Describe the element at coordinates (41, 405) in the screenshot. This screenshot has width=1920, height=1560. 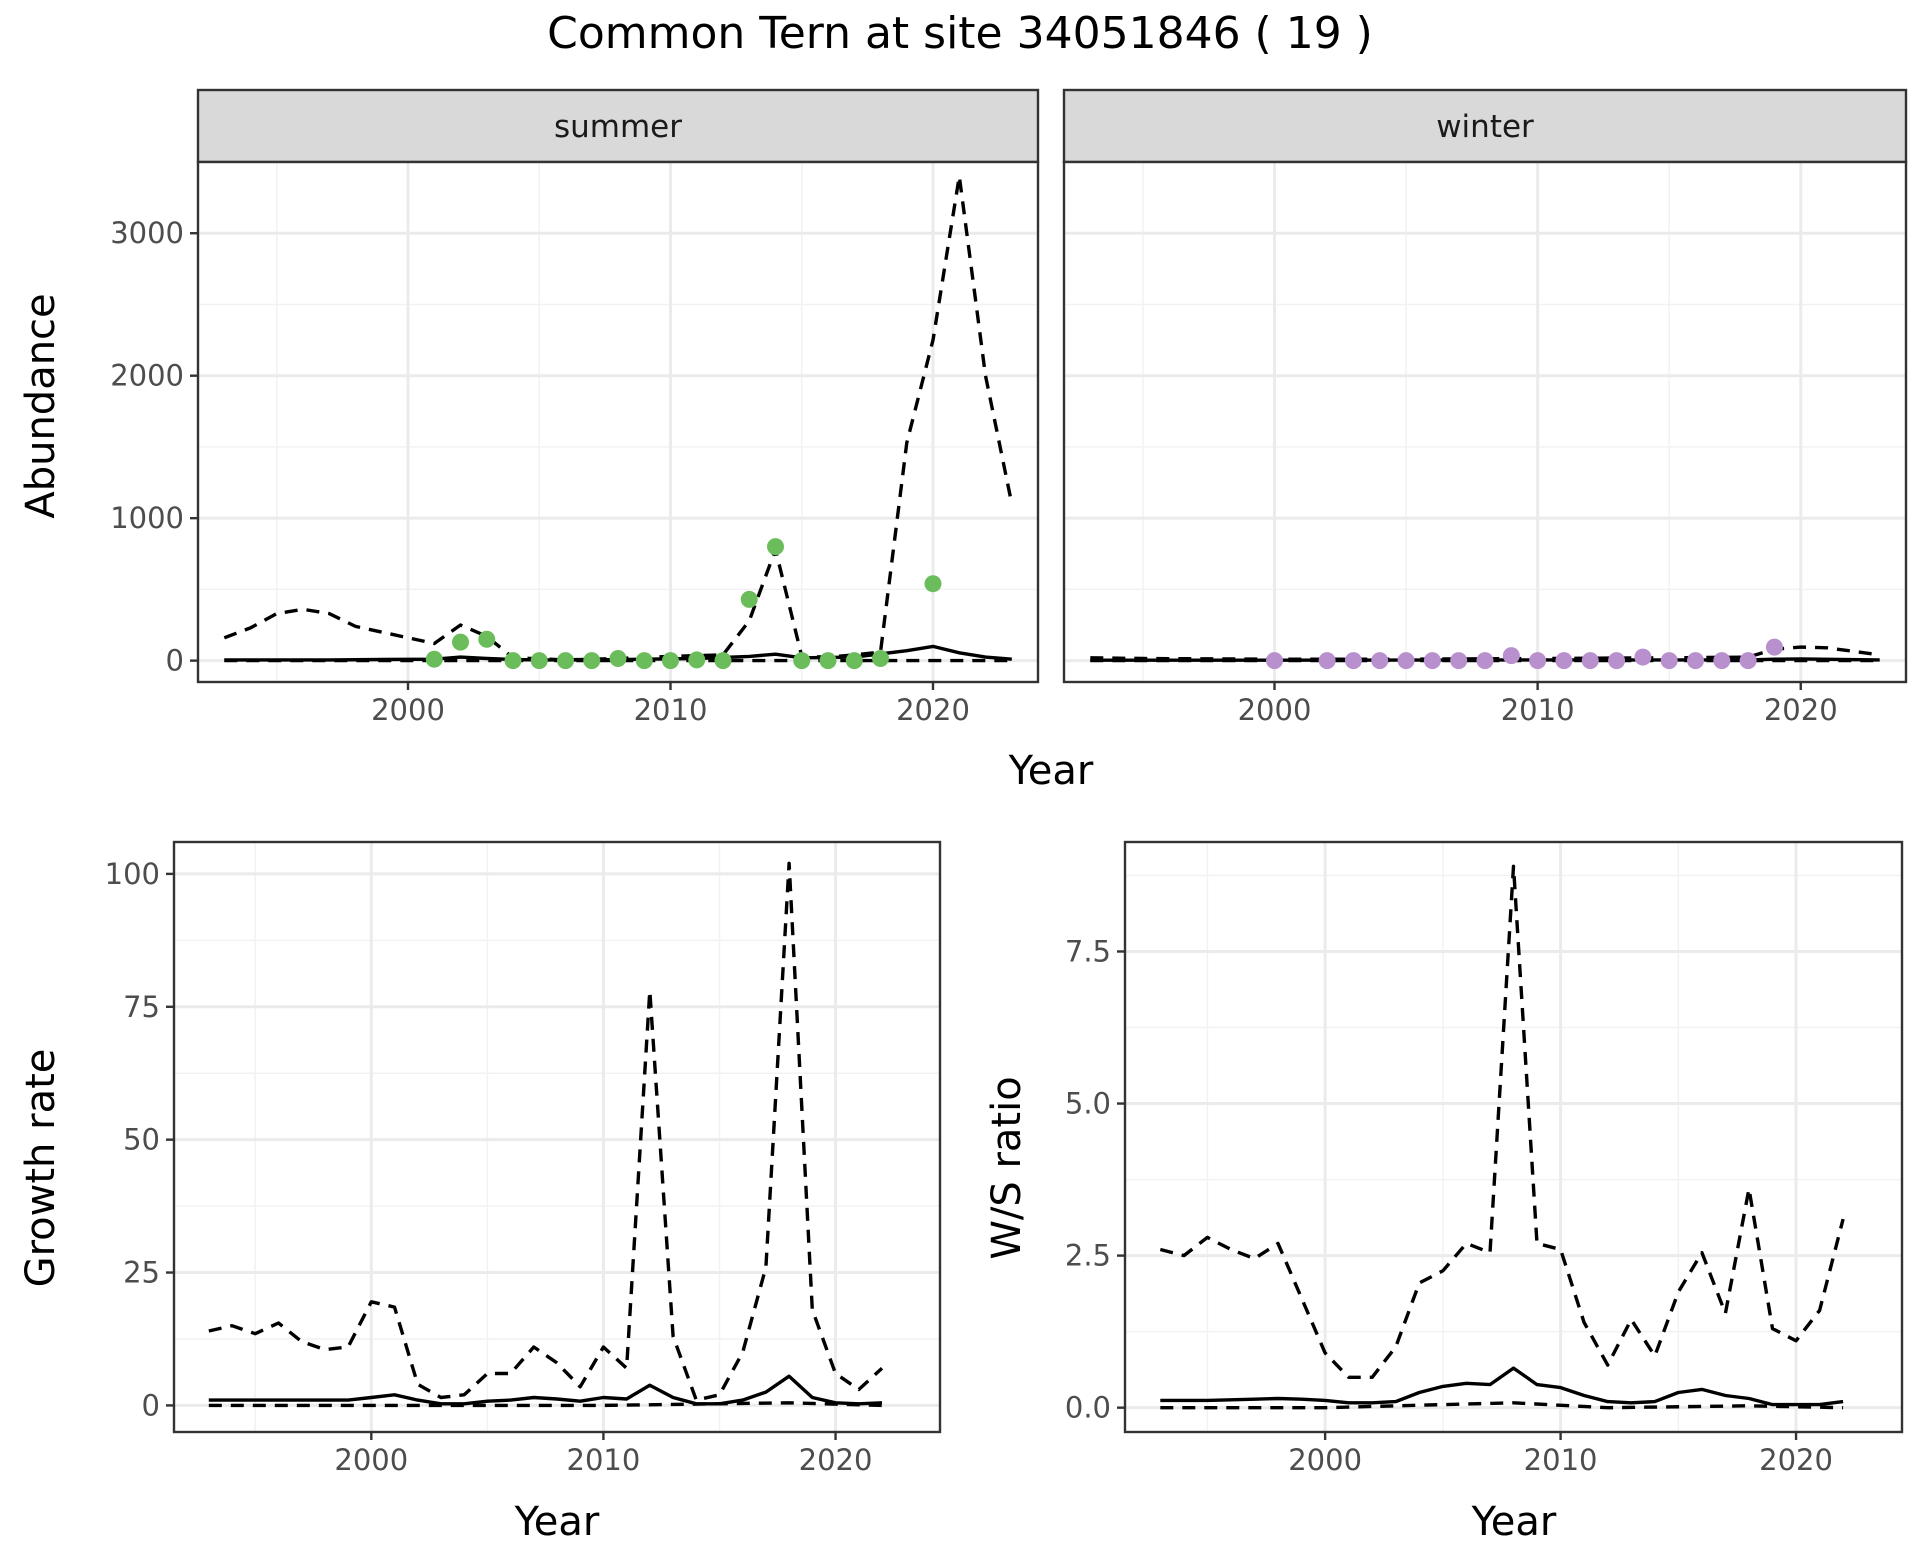
I see `y-axis-label-abundance: Abundance` at that location.